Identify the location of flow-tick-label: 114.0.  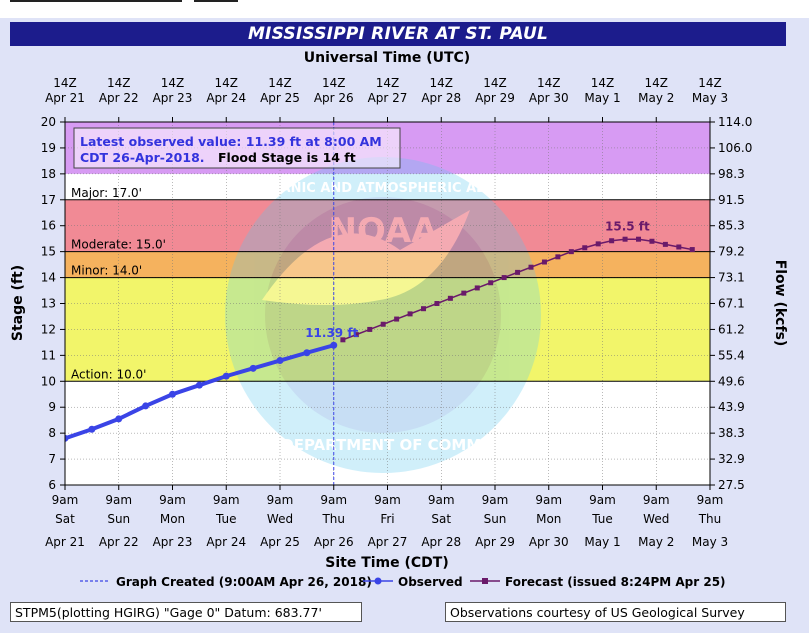
(735, 122).